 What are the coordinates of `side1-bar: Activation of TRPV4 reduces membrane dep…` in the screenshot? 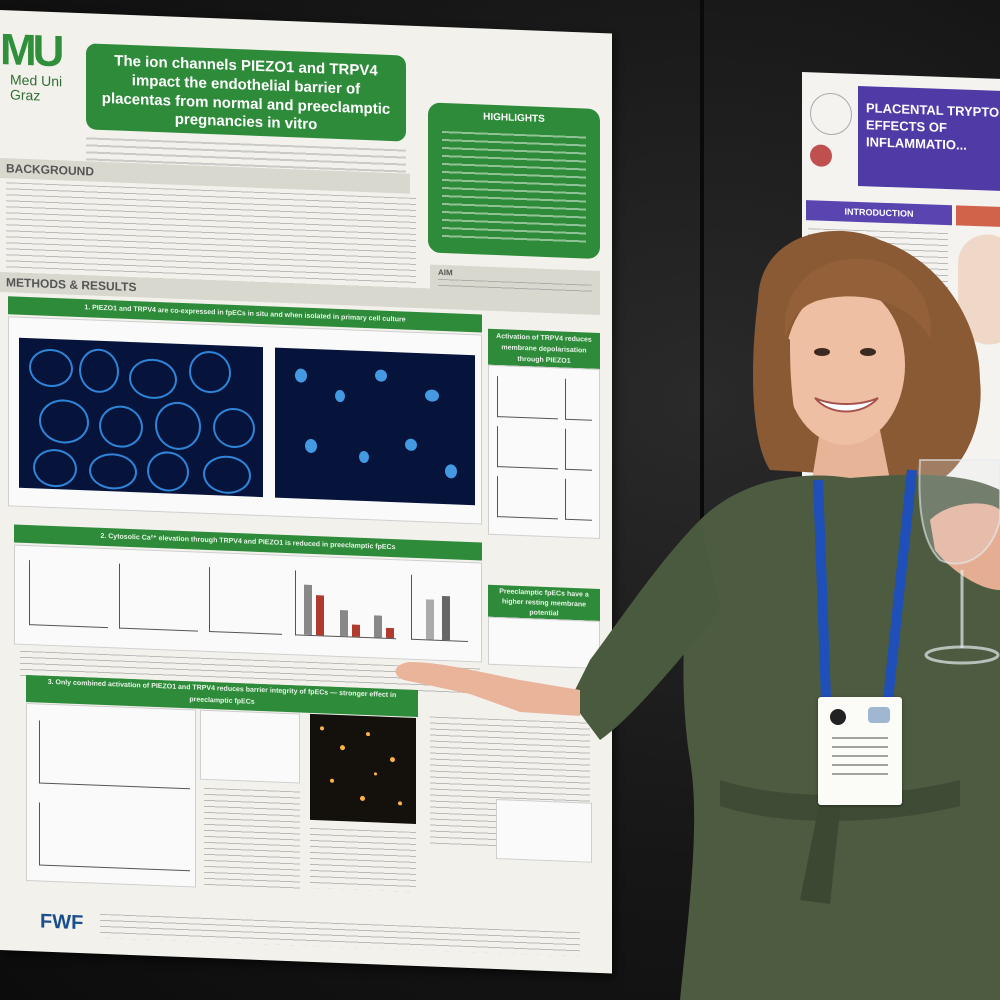 It's located at (544, 349).